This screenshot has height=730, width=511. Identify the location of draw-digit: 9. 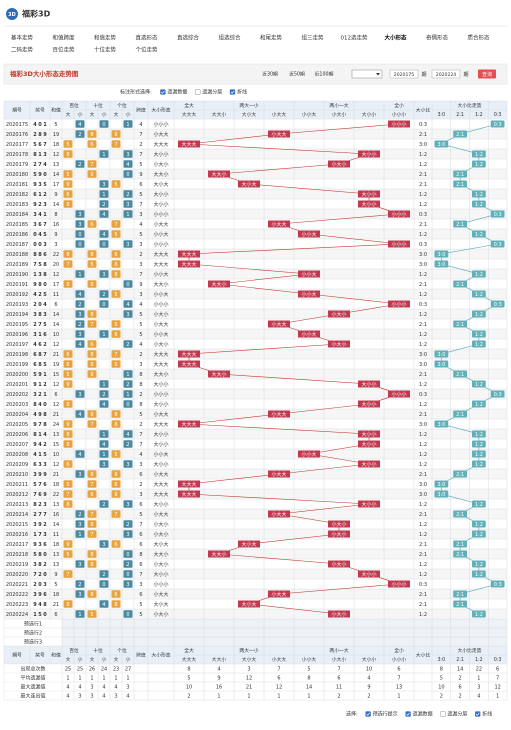
(35, 385).